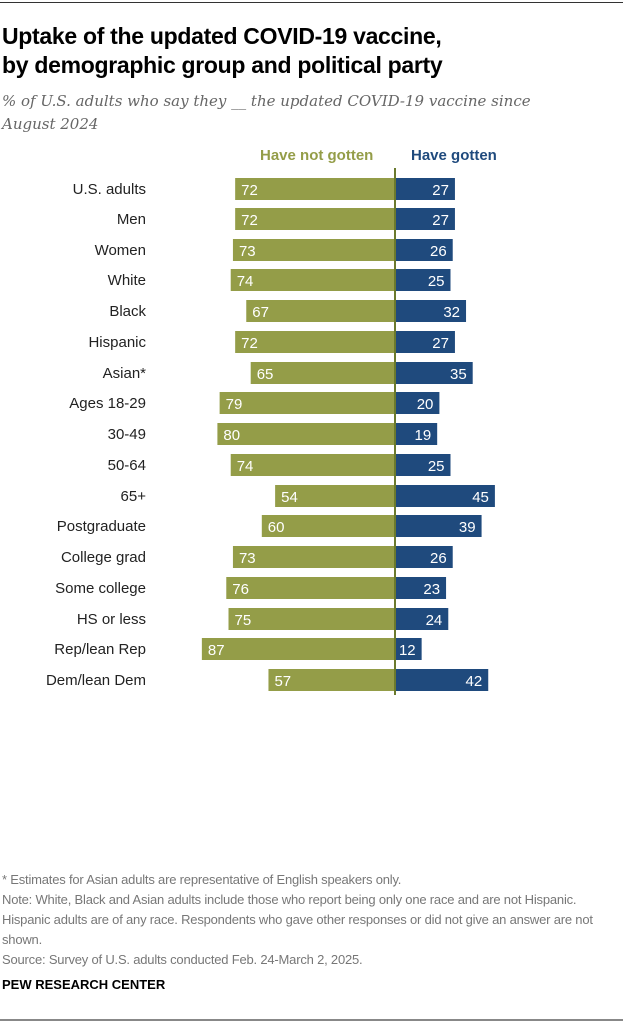 This screenshot has width=623, height=1023. What do you see at coordinates (474, 681) in the screenshot?
I see `value-label-have-gotten: 42` at bounding box center [474, 681].